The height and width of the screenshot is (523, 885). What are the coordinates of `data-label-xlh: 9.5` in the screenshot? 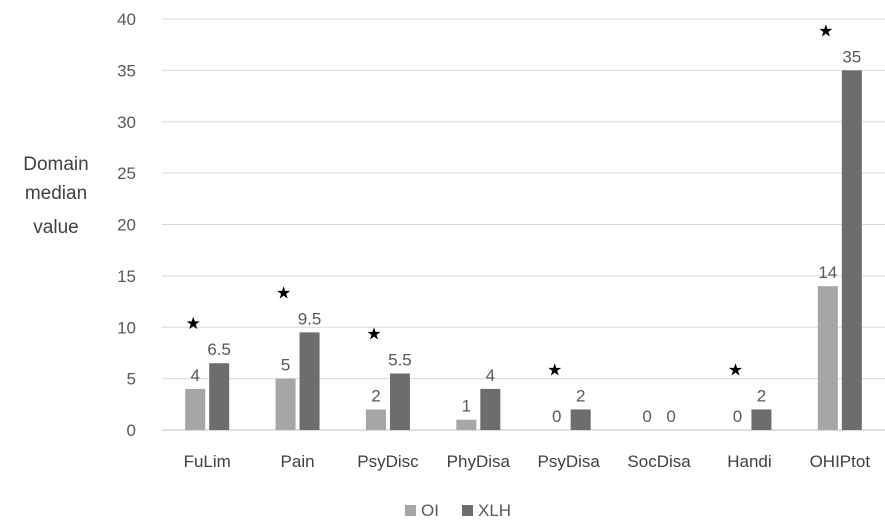 It's located at (310, 318).